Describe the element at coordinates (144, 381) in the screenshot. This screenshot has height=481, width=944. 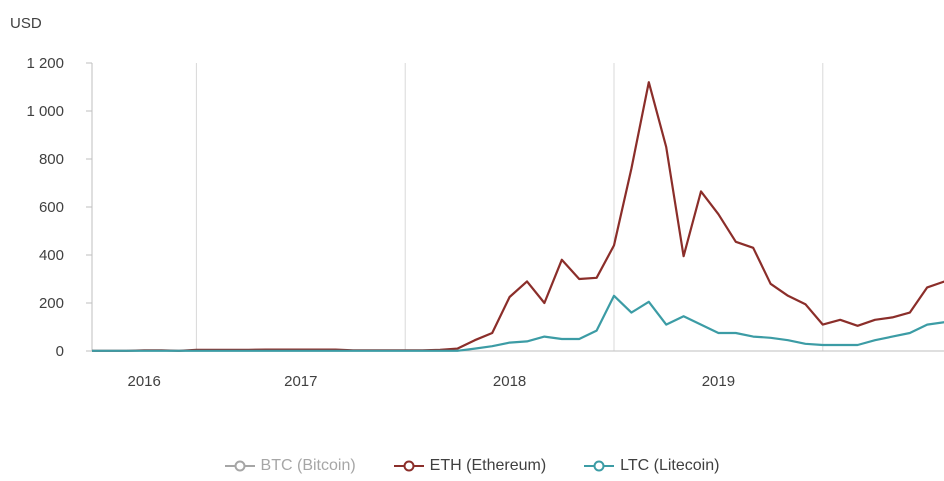
I see `x-tick-label: 2016` at that location.